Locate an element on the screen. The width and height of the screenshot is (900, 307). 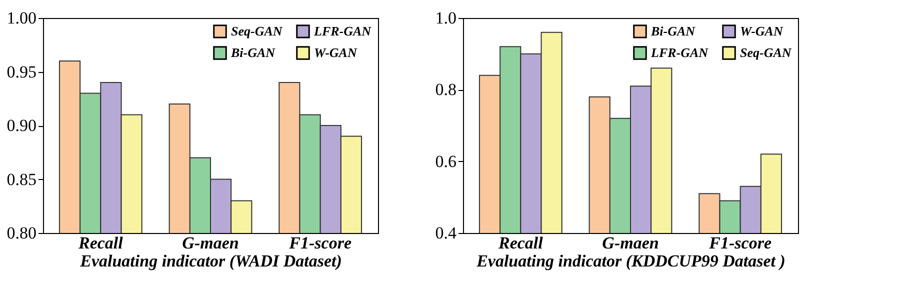
y-tick-label: 0.85 is located at coordinates (21, 179).